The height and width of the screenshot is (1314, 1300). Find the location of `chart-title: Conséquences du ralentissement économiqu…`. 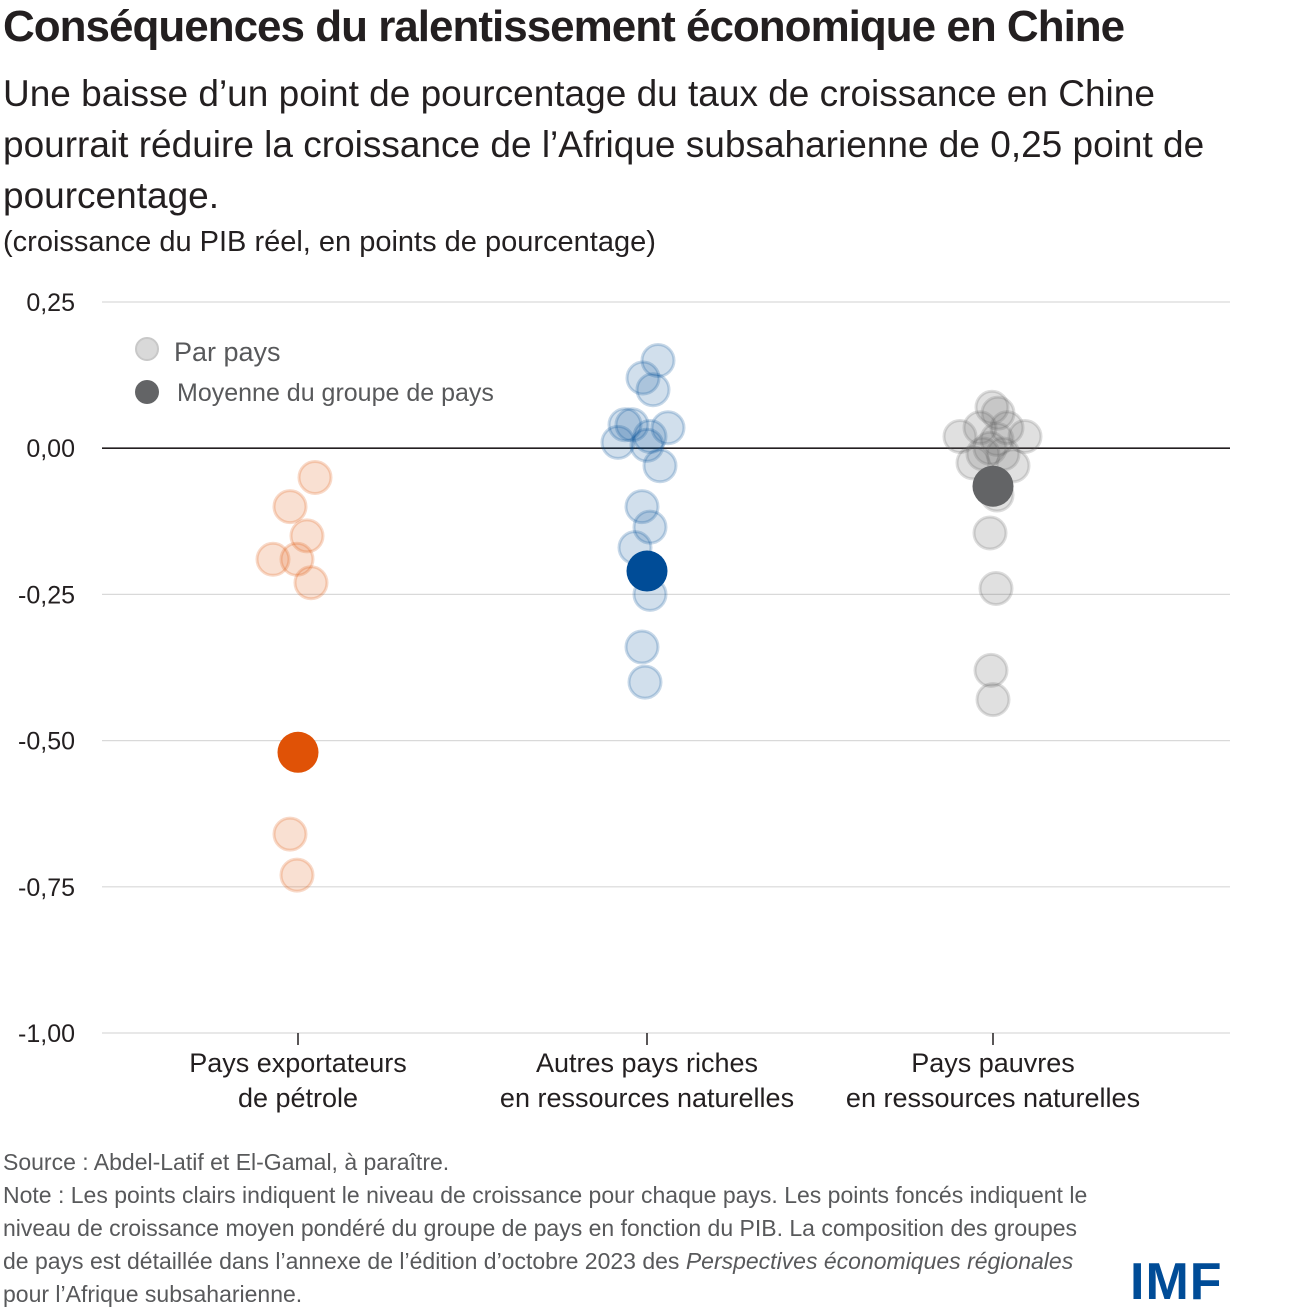

chart-title: Conséquences du ralentissement économiqu… is located at coordinates (564, 26).